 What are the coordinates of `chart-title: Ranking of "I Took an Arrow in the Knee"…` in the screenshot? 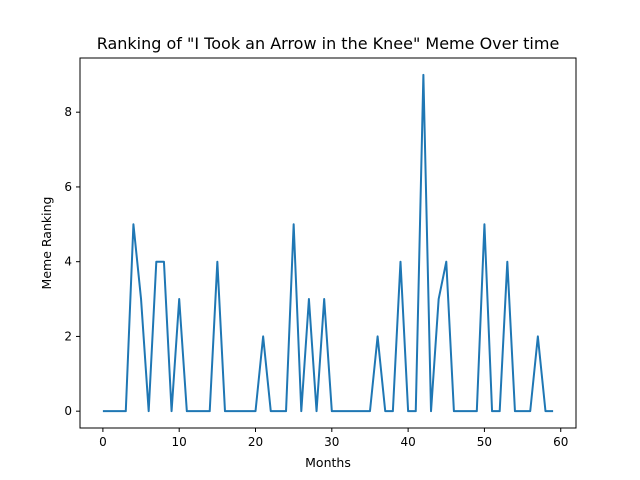 It's located at (328, 43).